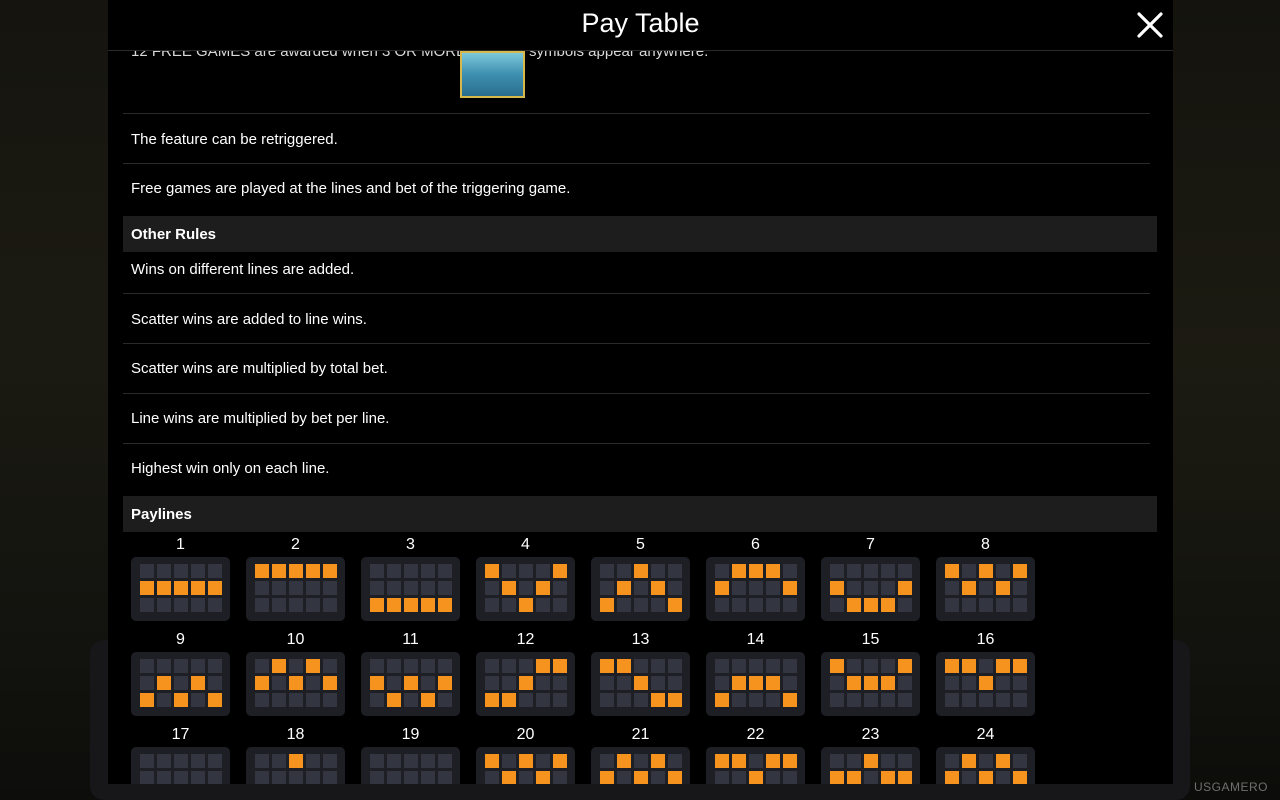  I want to click on payline-number: 13, so click(640, 639).